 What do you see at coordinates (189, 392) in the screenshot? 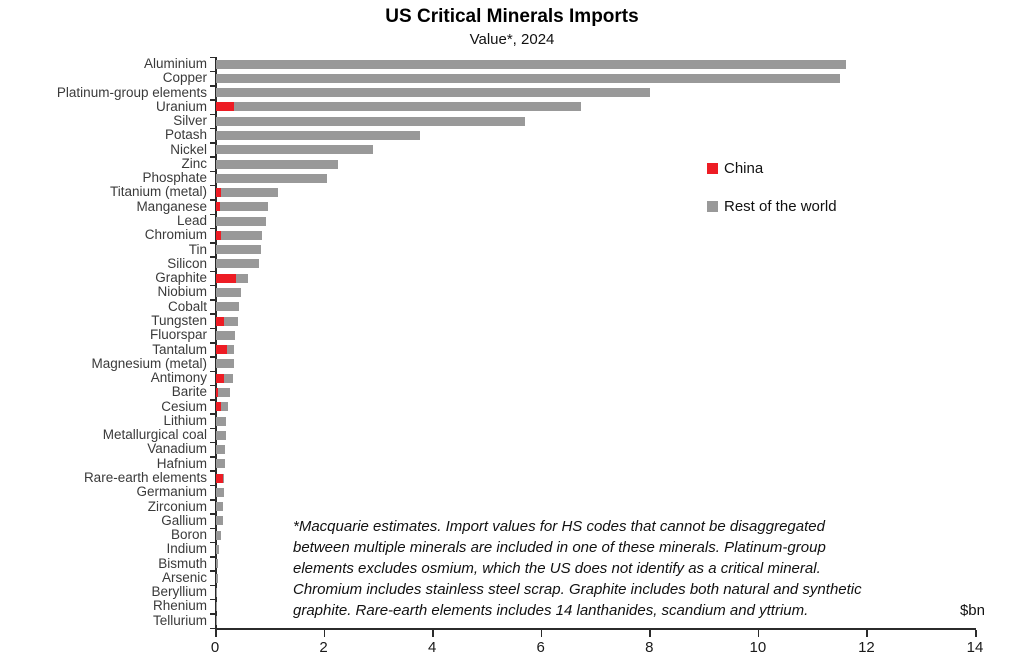
I see `category-label: Barite` at bounding box center [189, 392].